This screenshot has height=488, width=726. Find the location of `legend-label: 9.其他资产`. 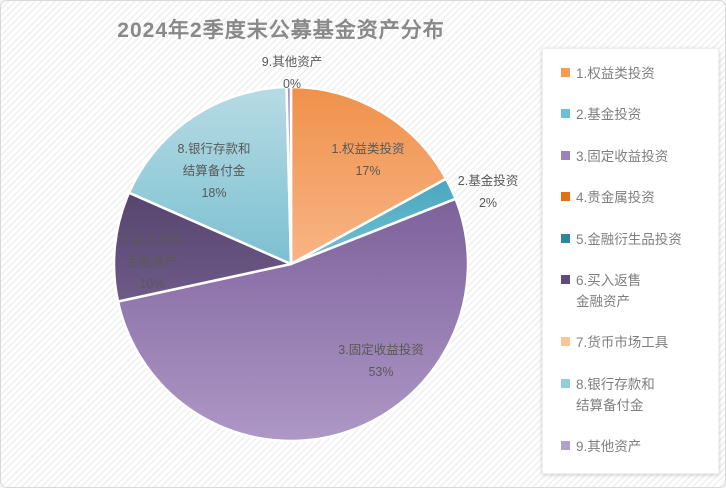

legend-label: 9.其他资产 is located at coordinates (609, 446).